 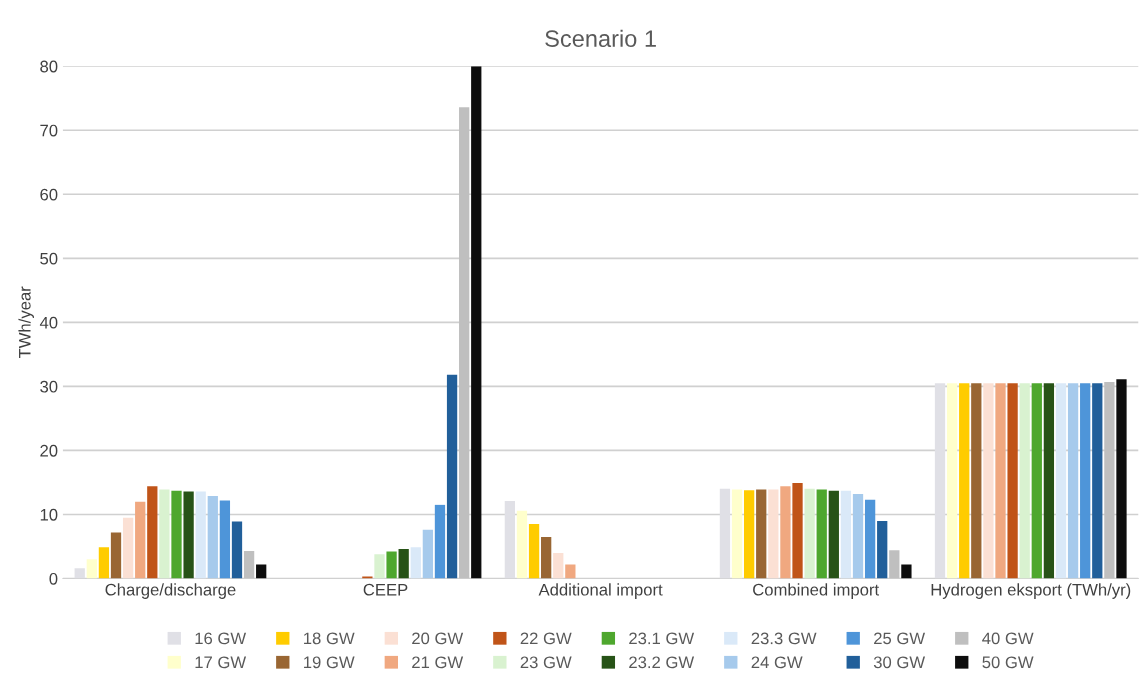 What do you see at coordinates (26, 322) in the screenshot?
I see `y-axis-title: TWh/year` at bounding box center [26, 322].